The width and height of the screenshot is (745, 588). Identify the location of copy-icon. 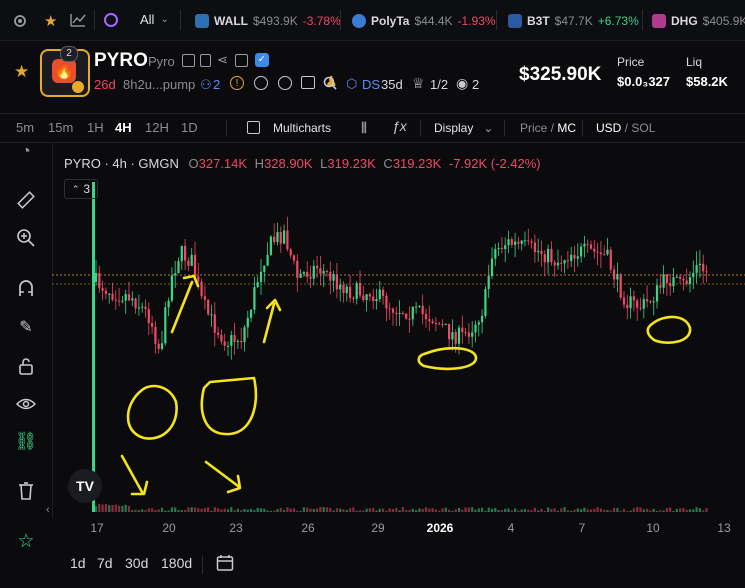
(188, 60).